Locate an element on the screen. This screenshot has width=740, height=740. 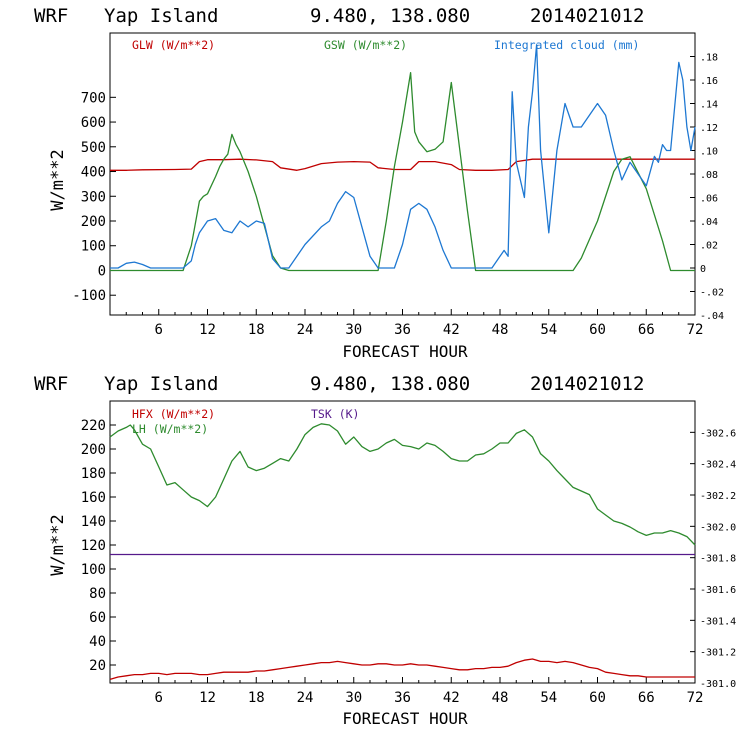
bottom-y2tick-label: -301.2 is located at coordinates (718, 653).